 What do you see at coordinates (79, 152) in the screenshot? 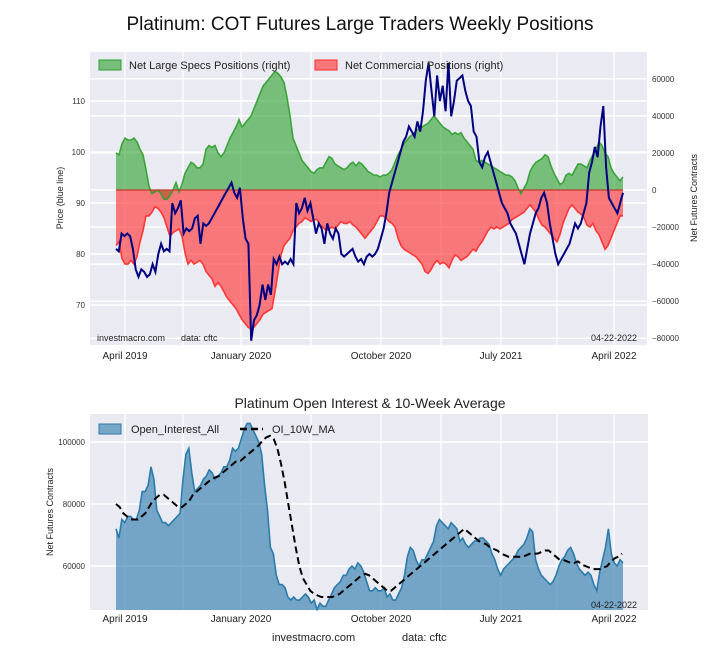
I see `left-tick-label: 100` at bounding box center [79, 152].